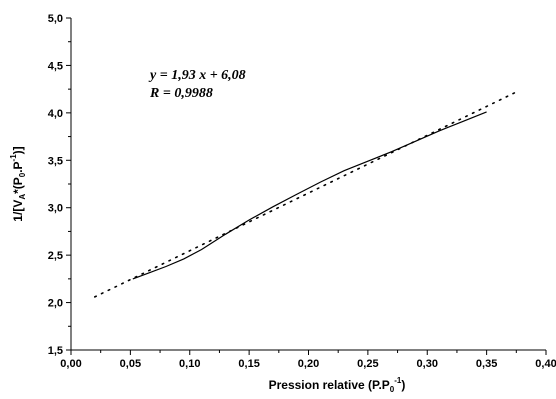 This screenshot has width=556, height=399. What do you see at coordinates (545, 364) in the screenshot?
I see `x-tick-label: 0,40` at bounding box center [545, 364].